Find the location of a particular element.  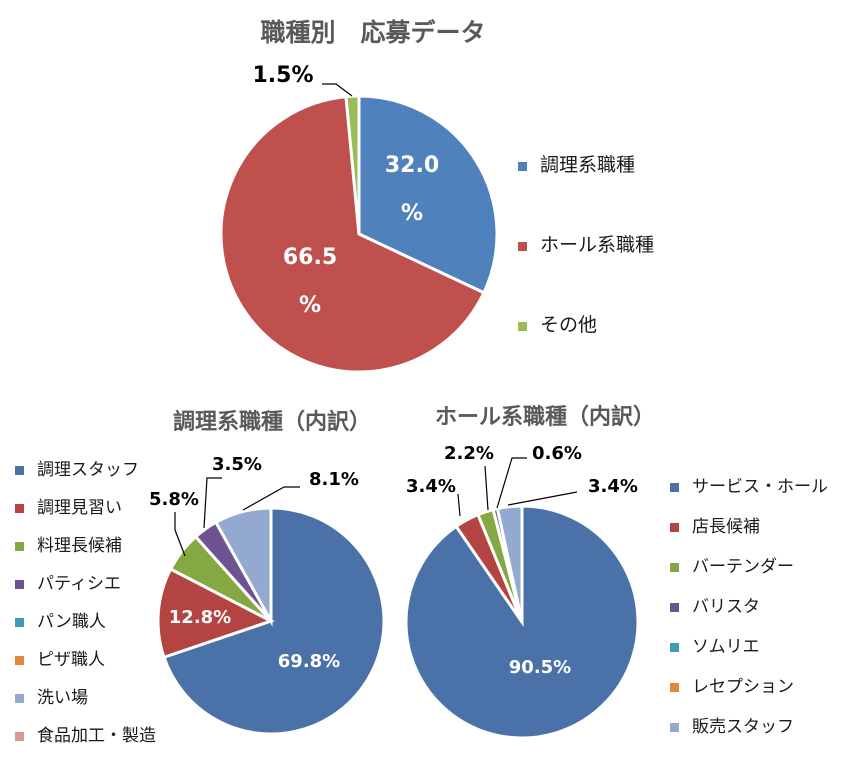

data-label-2-line1: 66.5 is located at coordinates (310, 257).